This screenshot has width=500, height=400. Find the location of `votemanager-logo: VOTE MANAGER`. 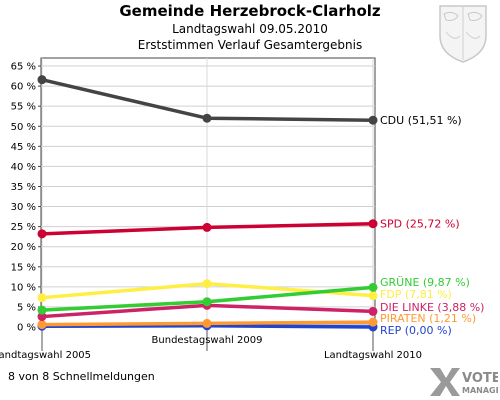

votemanager-logo: VOTE MANAGER is located at coordinates (464, 382).